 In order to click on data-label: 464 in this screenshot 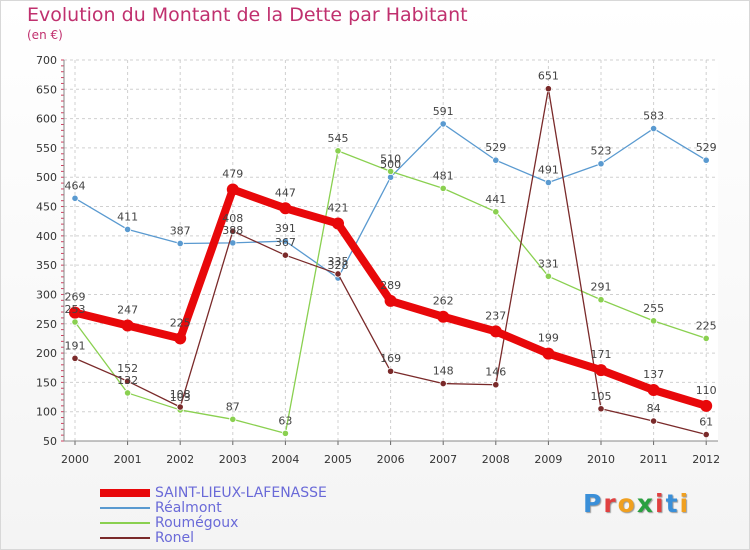, I will do `click(75, 185)`.